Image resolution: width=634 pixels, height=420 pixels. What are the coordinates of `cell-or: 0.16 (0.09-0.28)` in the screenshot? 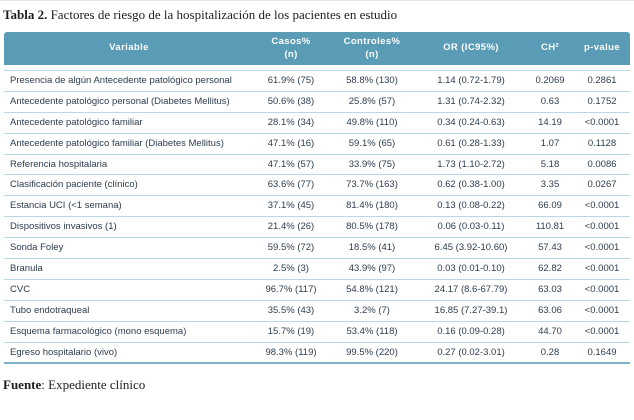 It's located at (471, 331).